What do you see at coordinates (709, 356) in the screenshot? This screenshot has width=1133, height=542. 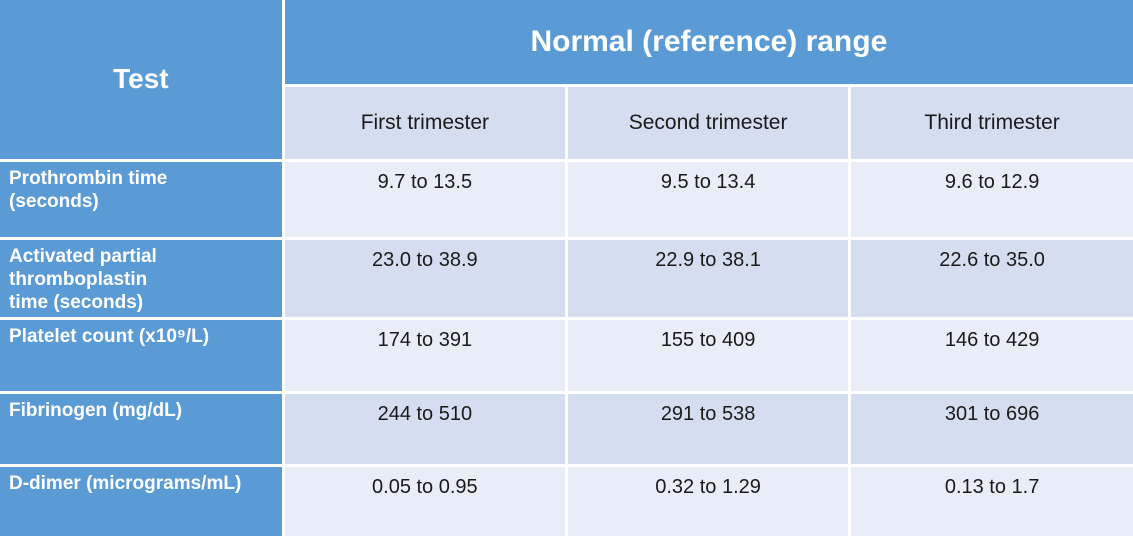 I see `range-value-cell: 155 to 409` at bounding box center [709, 356].